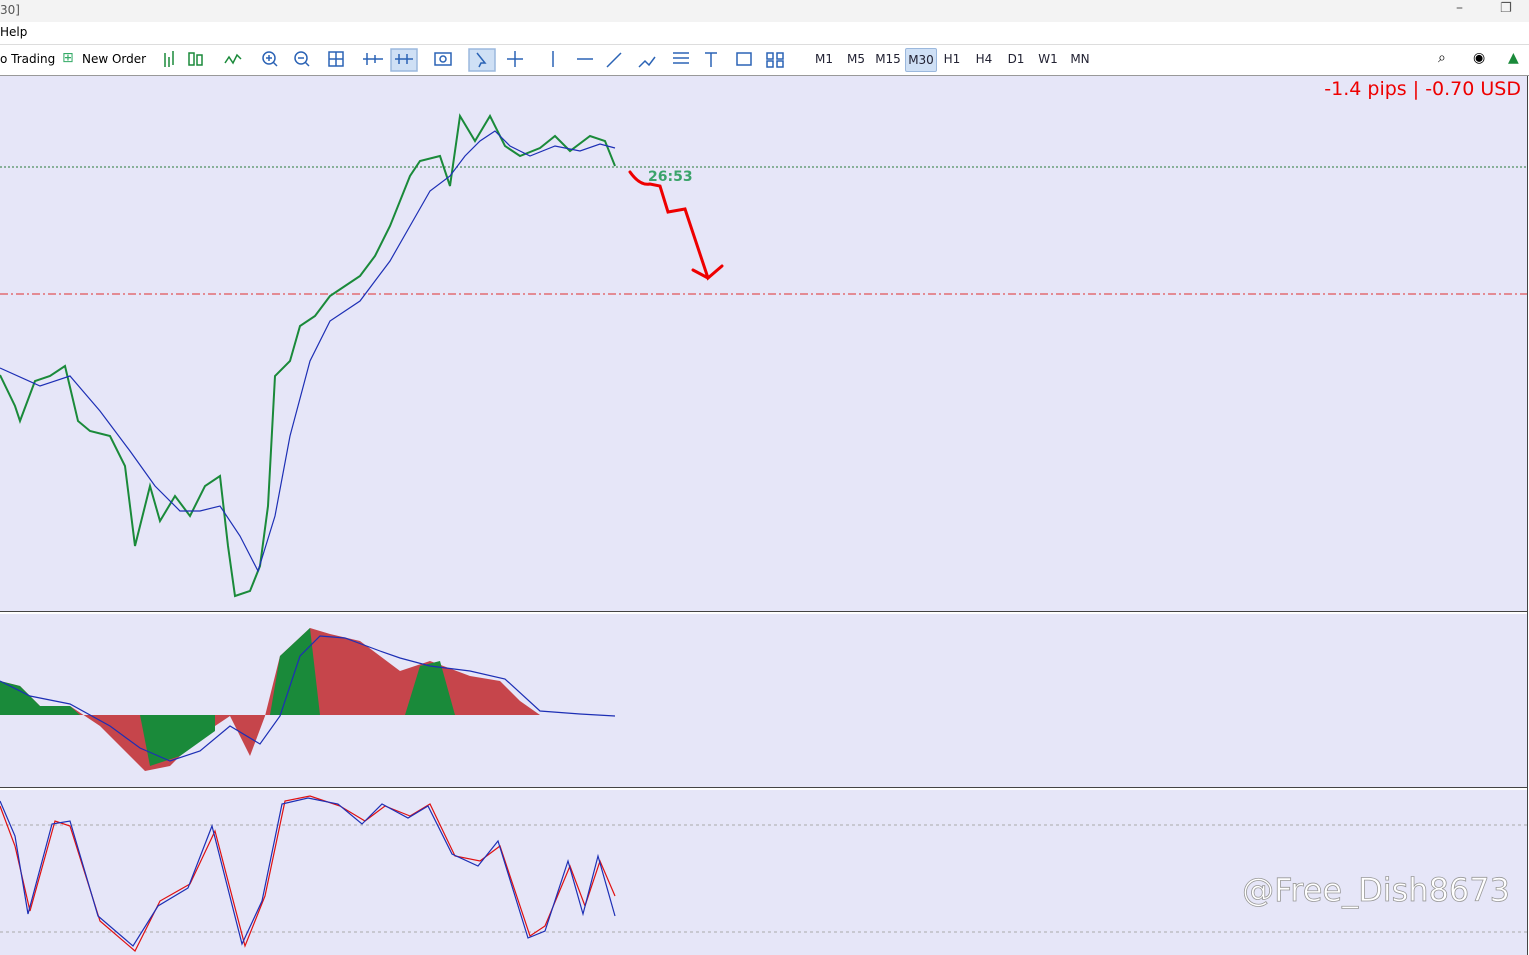  Describe the element at coordinates (28, 59) in the screenshot. I see `algo-trading-button: o Trading` at that location.